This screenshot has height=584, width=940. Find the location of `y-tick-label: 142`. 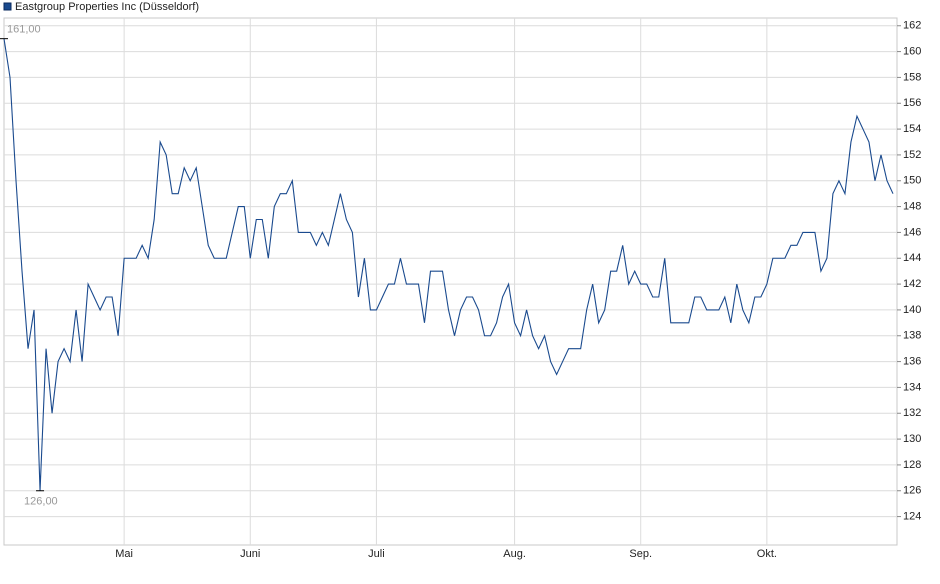

y-tick-label: 142 is located at coordinates (912, 284).